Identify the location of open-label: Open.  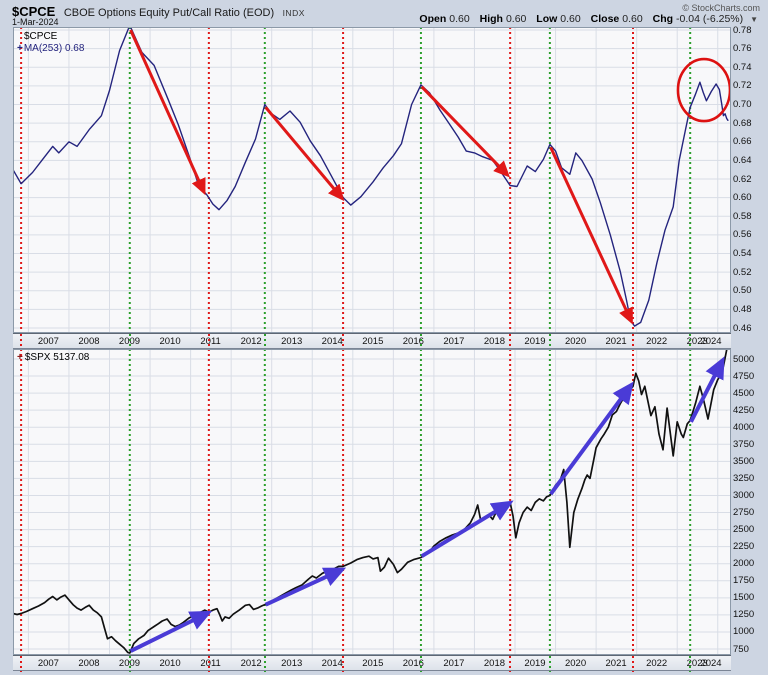
(433, 19).